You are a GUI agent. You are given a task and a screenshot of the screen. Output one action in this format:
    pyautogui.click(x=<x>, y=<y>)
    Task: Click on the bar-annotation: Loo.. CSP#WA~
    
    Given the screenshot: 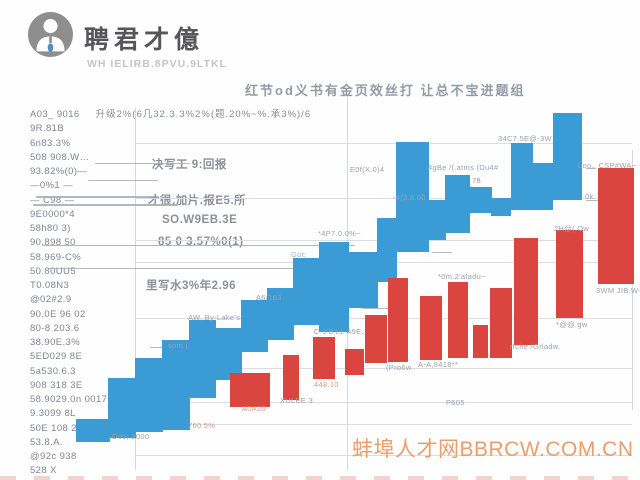 What is the action you would take?
    pyautogui.click(x=607, y=165)
    